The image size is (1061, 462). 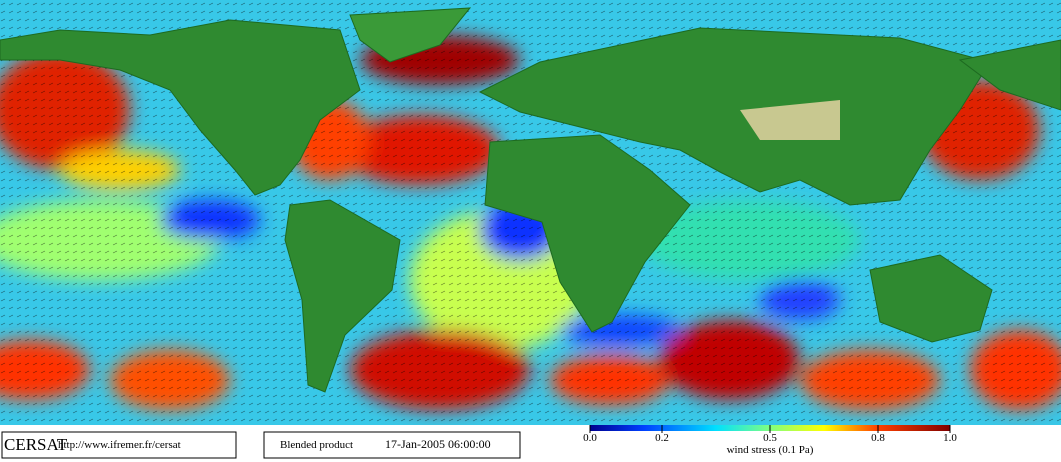 I want to click on product-box, so click(x=392, y=445).